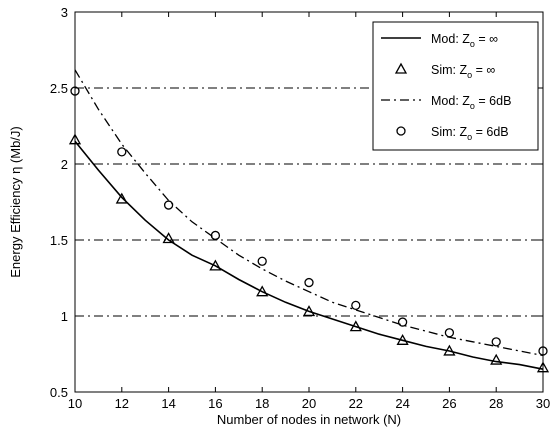 The image size is (550, 436). Describe the element at coordinates (64, 316) in the screenshot. I see `y-tick-label: 1` at that location.